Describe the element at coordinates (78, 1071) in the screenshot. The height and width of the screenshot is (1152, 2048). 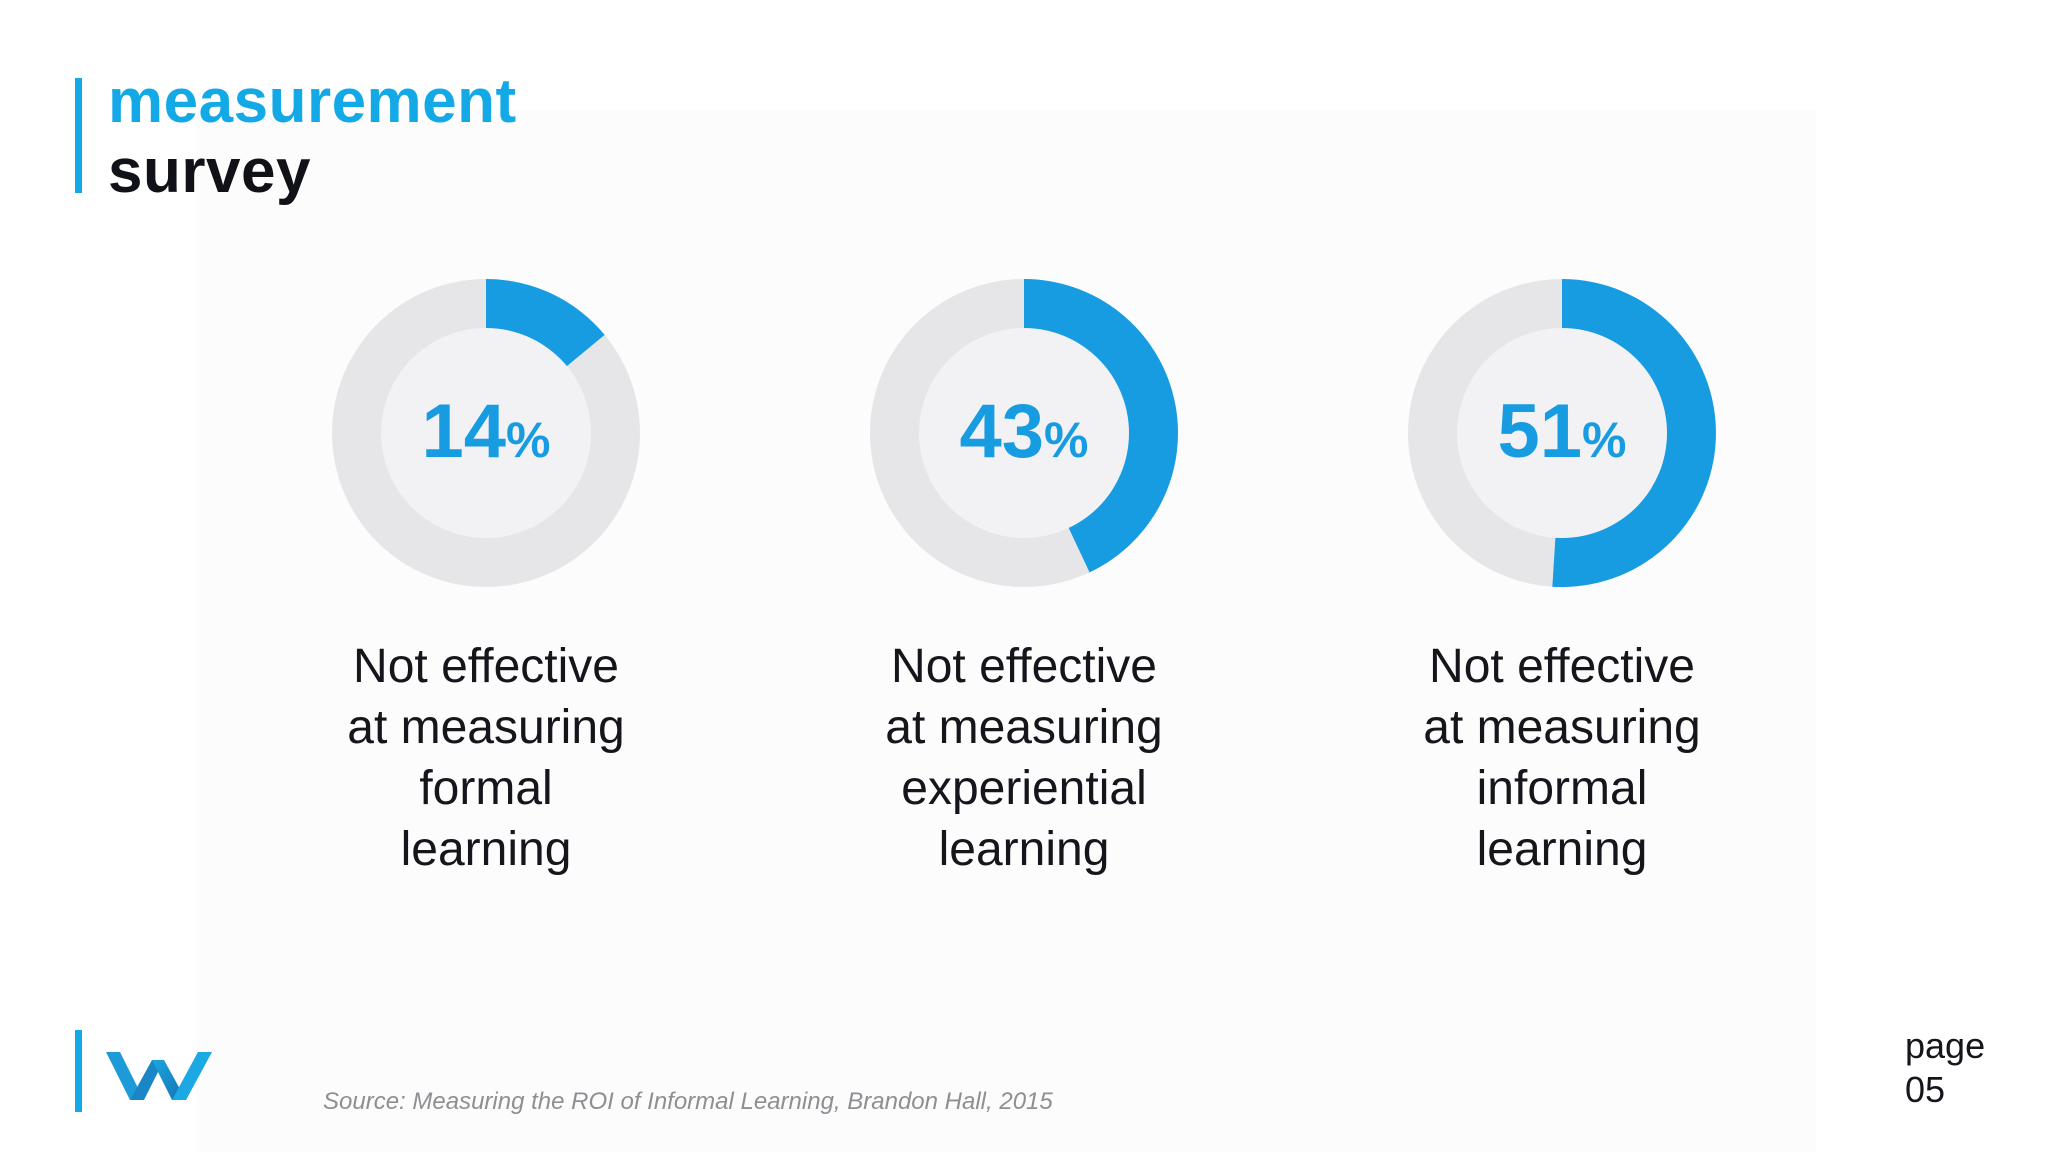
I see `footer-accent-bar` at that location.